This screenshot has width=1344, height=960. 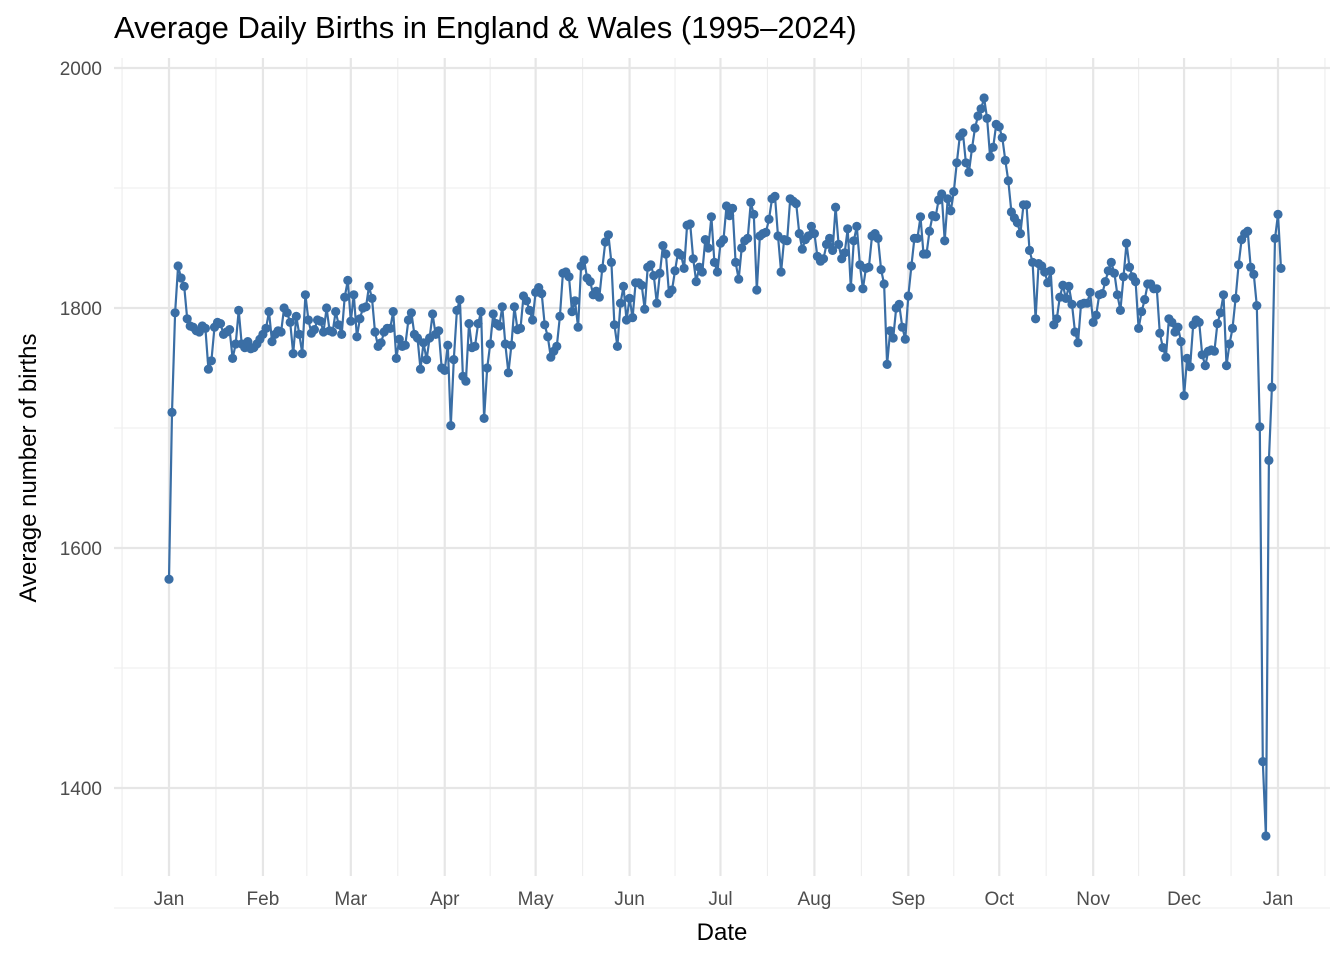 What do you see at coordinates (1093, 899) in the screenshot?
I see `x-tick-label: Nov` at bounding box center [1093, 899].